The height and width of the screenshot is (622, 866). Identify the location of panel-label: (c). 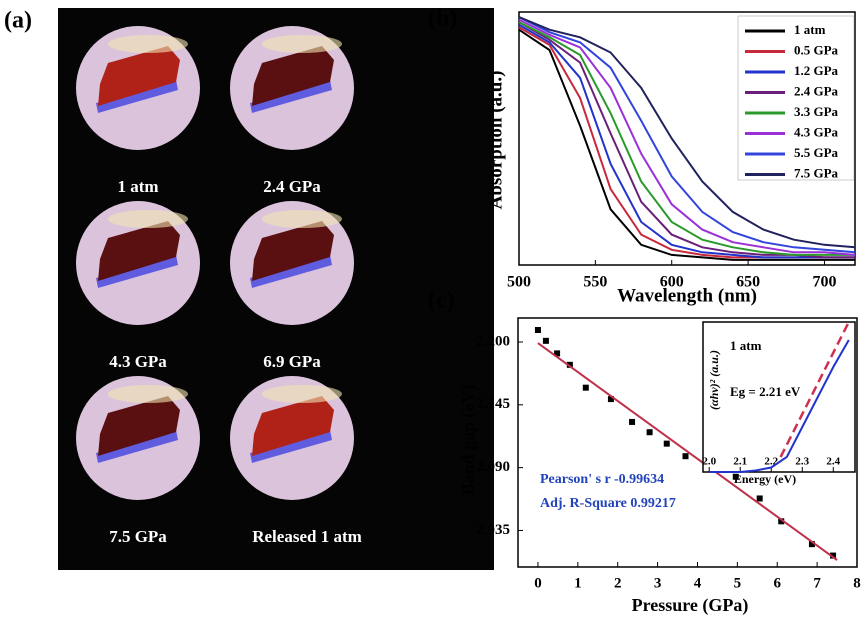
(441, 301).